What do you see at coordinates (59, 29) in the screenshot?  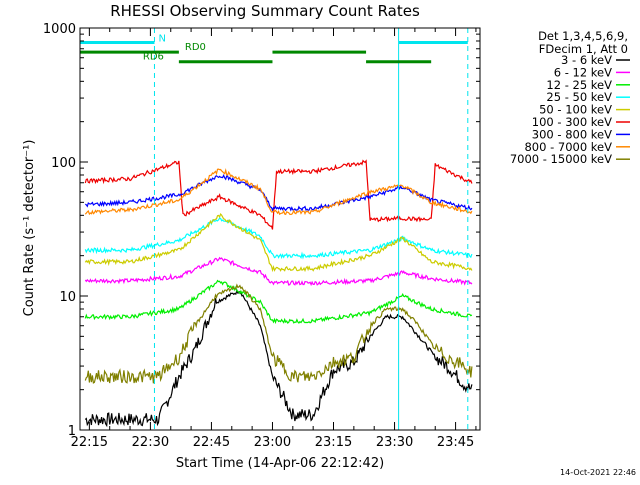 I see `y-tick-label-1000: 1000` at bounding box center [59, 29].